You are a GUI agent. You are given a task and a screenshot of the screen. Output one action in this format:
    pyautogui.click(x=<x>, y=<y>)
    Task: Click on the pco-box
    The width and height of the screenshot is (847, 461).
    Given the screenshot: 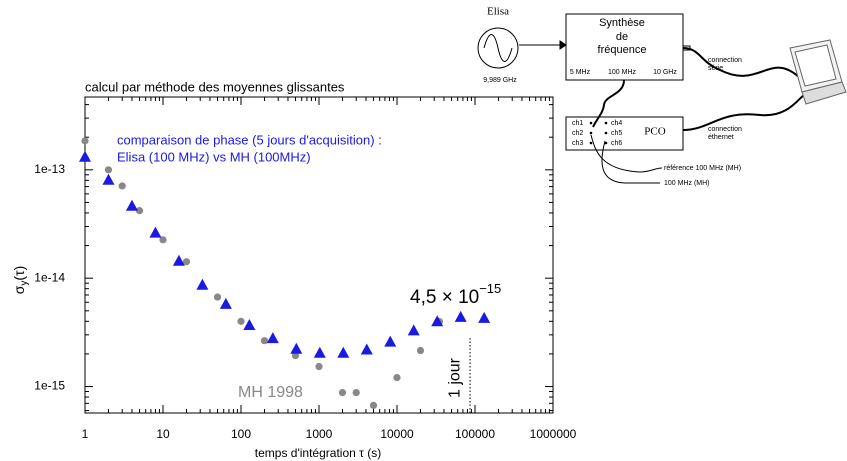 What is the action you would take?
    pyautogui.click(x=624, y=133)
    